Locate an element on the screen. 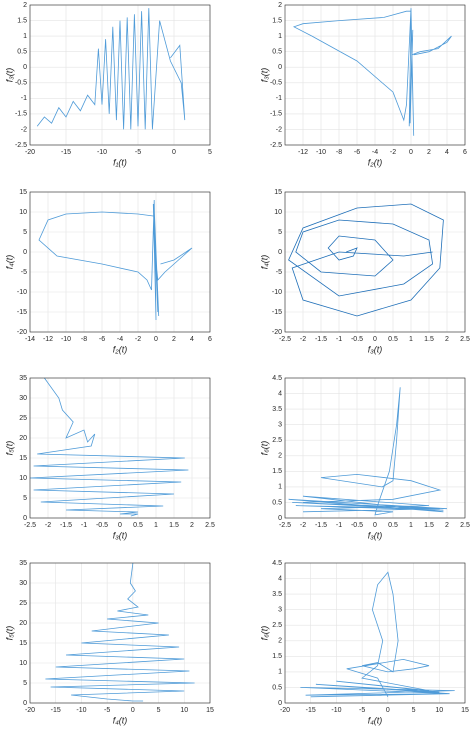 Image resolution: width=474 pixels, height=729 pixels. y-tick-label: -20 is located at coordinates (22, 332).